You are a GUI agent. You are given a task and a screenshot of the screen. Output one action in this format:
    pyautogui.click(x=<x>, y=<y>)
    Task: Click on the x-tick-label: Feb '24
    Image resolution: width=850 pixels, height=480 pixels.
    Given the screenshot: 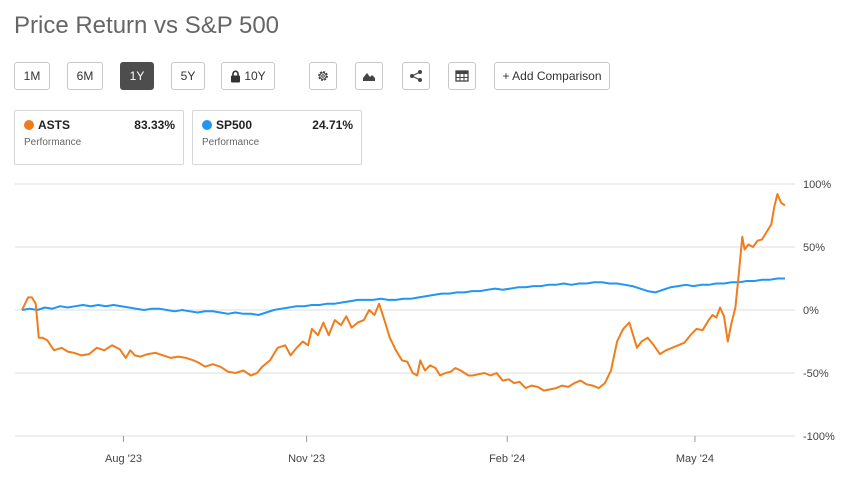 What is the action you would take?
    pyautogui.click(x=507, y=459)
    